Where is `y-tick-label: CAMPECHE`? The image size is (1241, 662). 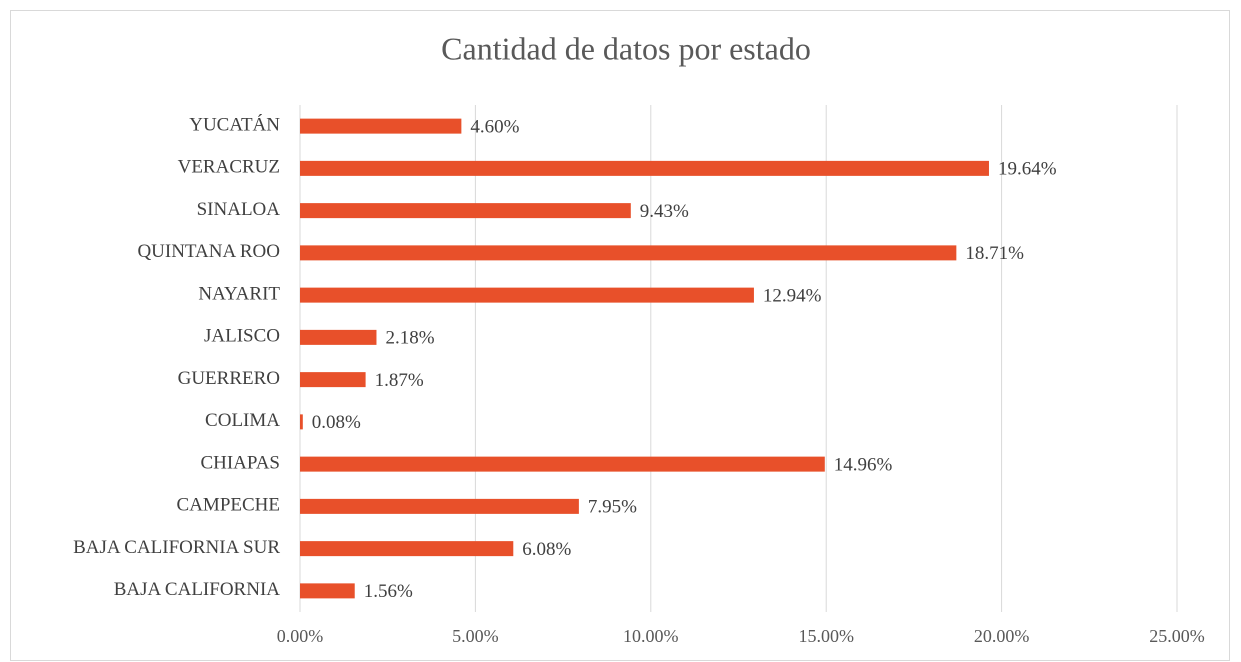 y-tick-label: CAMPECHE is located at coordinates (228, 505).